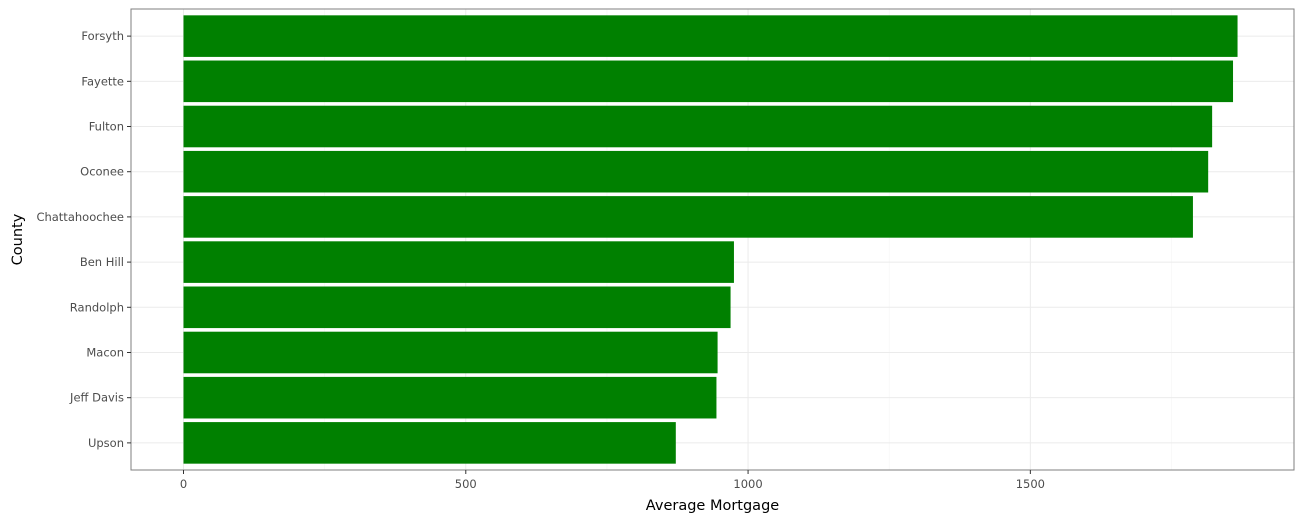  What do you see at coordinates (1030, 484) in the screenshot?
I see `x-tick-label: 1500` at bounding box center [1030, 484].